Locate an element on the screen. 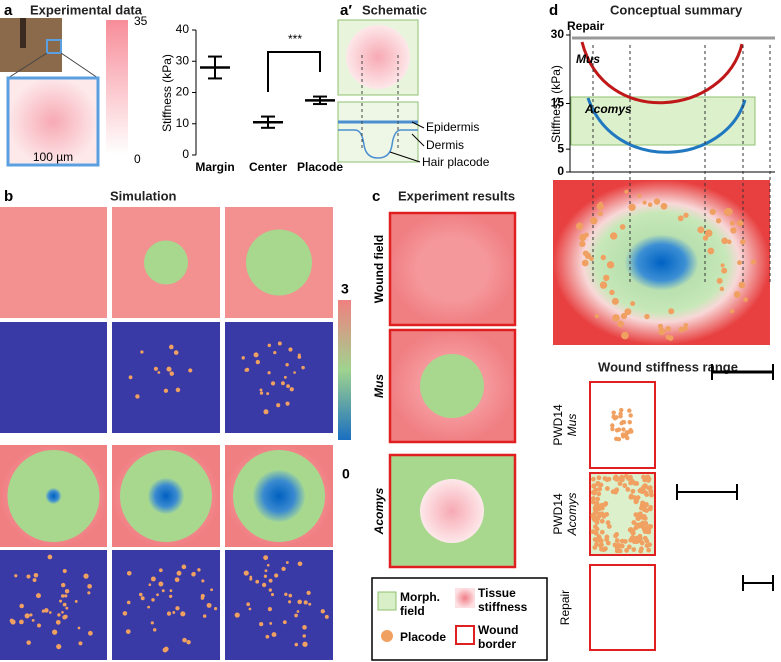 This screenshot has height=662, width=781. colorbar is located at coordinates (117, 87).